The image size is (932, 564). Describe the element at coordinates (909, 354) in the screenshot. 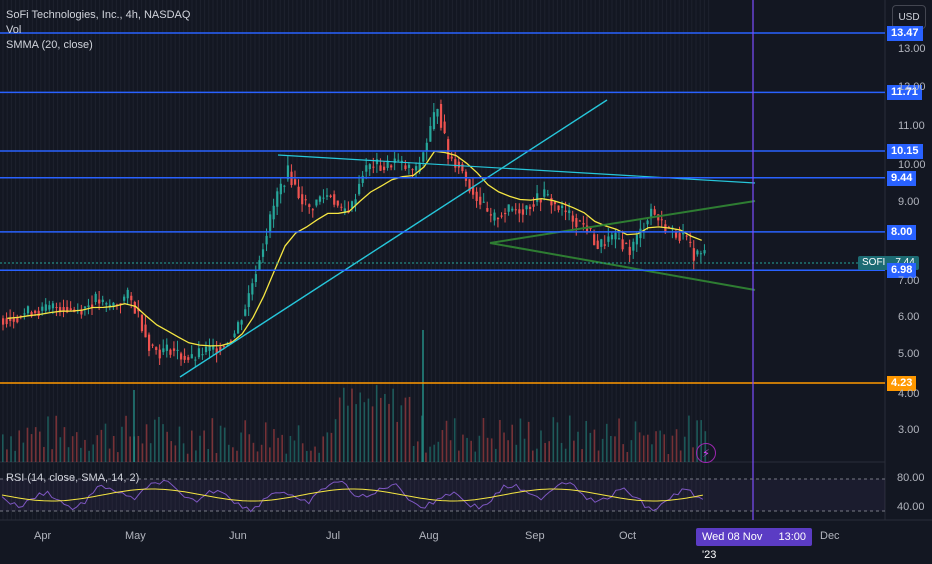

I see `price-axis-tick: 5.00` at that location.